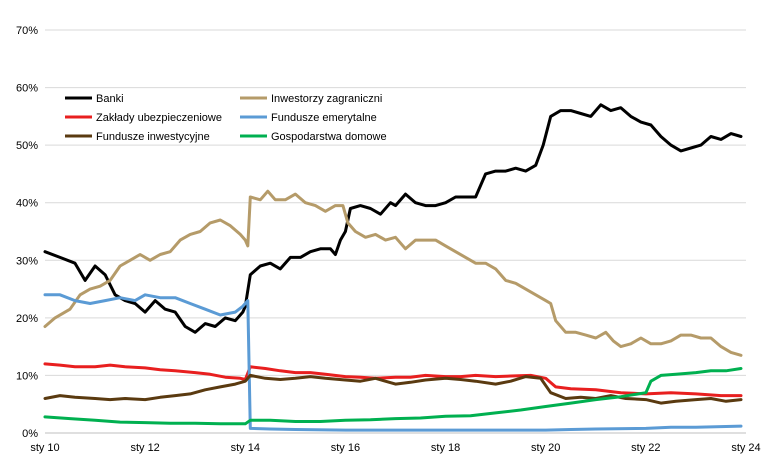 This screenshot has width=783, height=462. I want to click on legend-label: Fundusze inwestycyjne, so click(153, 137).